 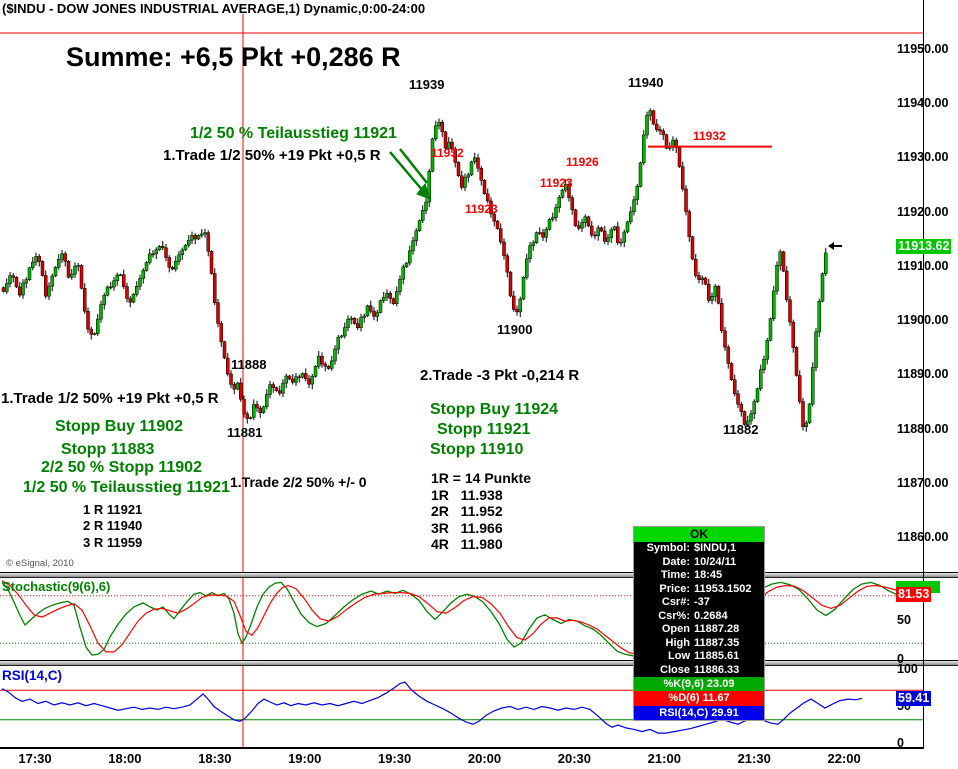 I want to click on data-window-indicator-row: RSI(14,C) 29.91, so click(x=699, y=712).